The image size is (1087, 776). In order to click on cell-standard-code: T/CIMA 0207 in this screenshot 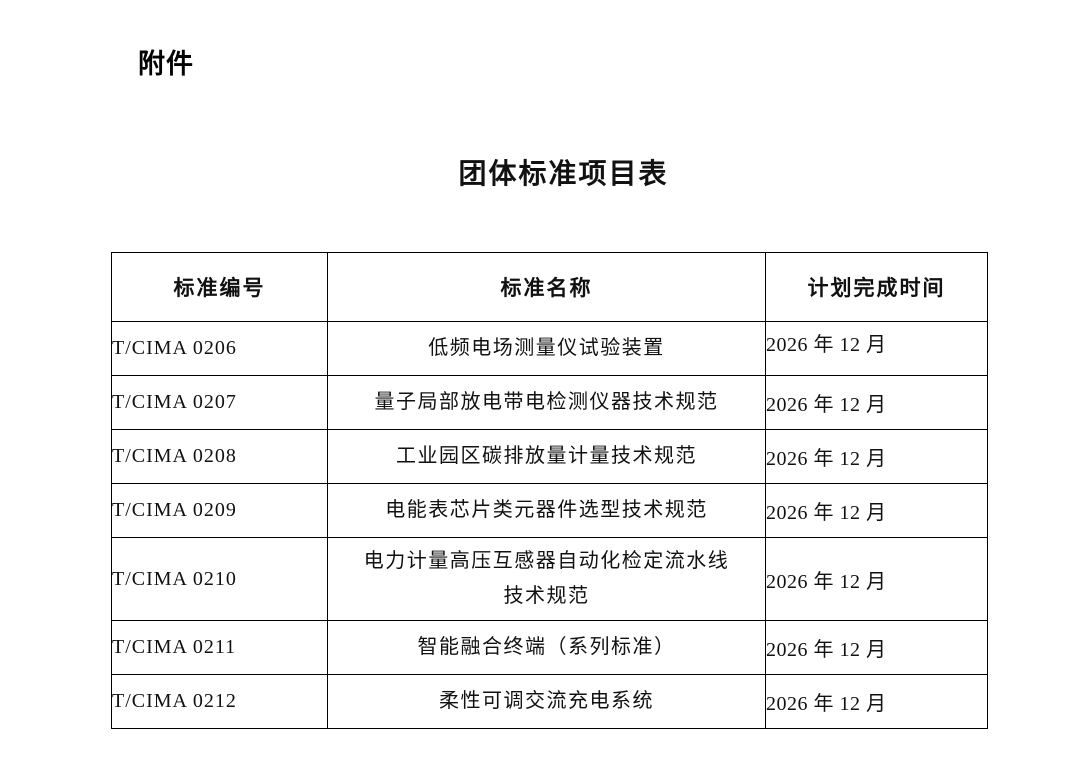, I will do `click(219, 402)`.